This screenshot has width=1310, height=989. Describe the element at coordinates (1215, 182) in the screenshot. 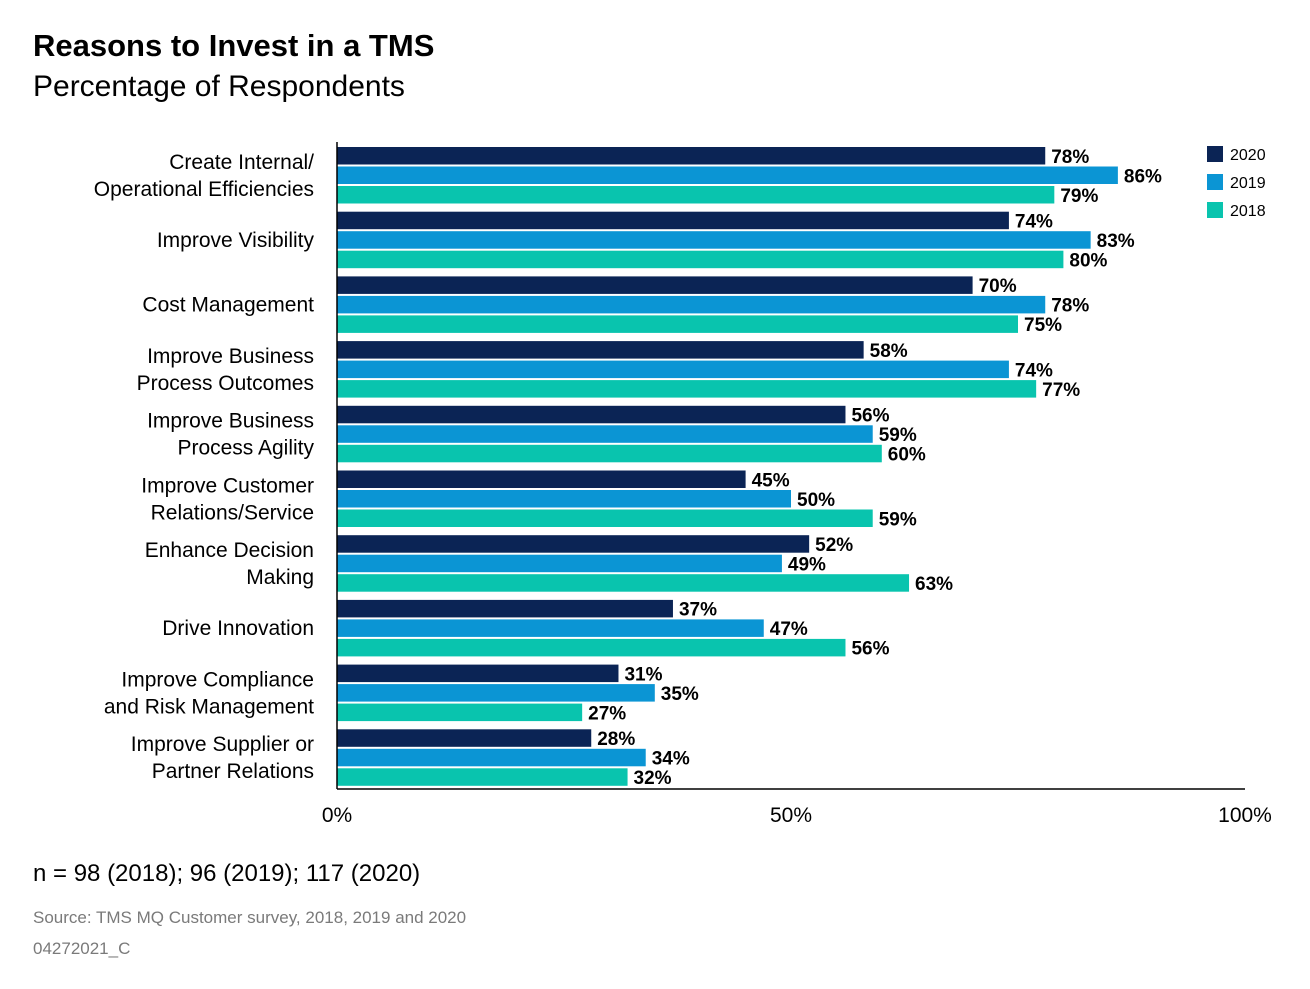

I see `legend-swatch-2019` at that location.